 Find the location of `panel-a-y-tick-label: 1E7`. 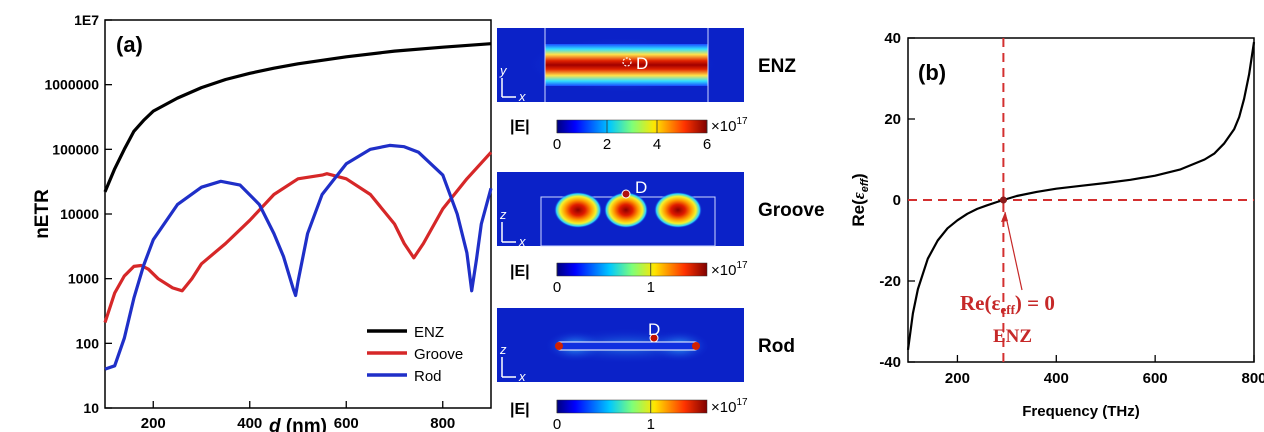

panel-a-y-tick-label: 1E7 is located at coordinates (86, 20).